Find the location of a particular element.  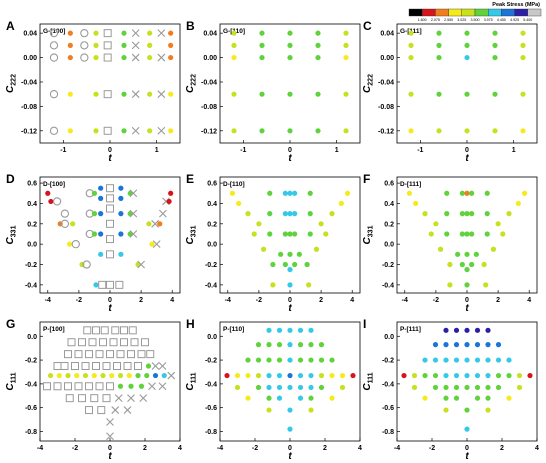

x-tick-label: 1 is located at coordinates (157, 150).